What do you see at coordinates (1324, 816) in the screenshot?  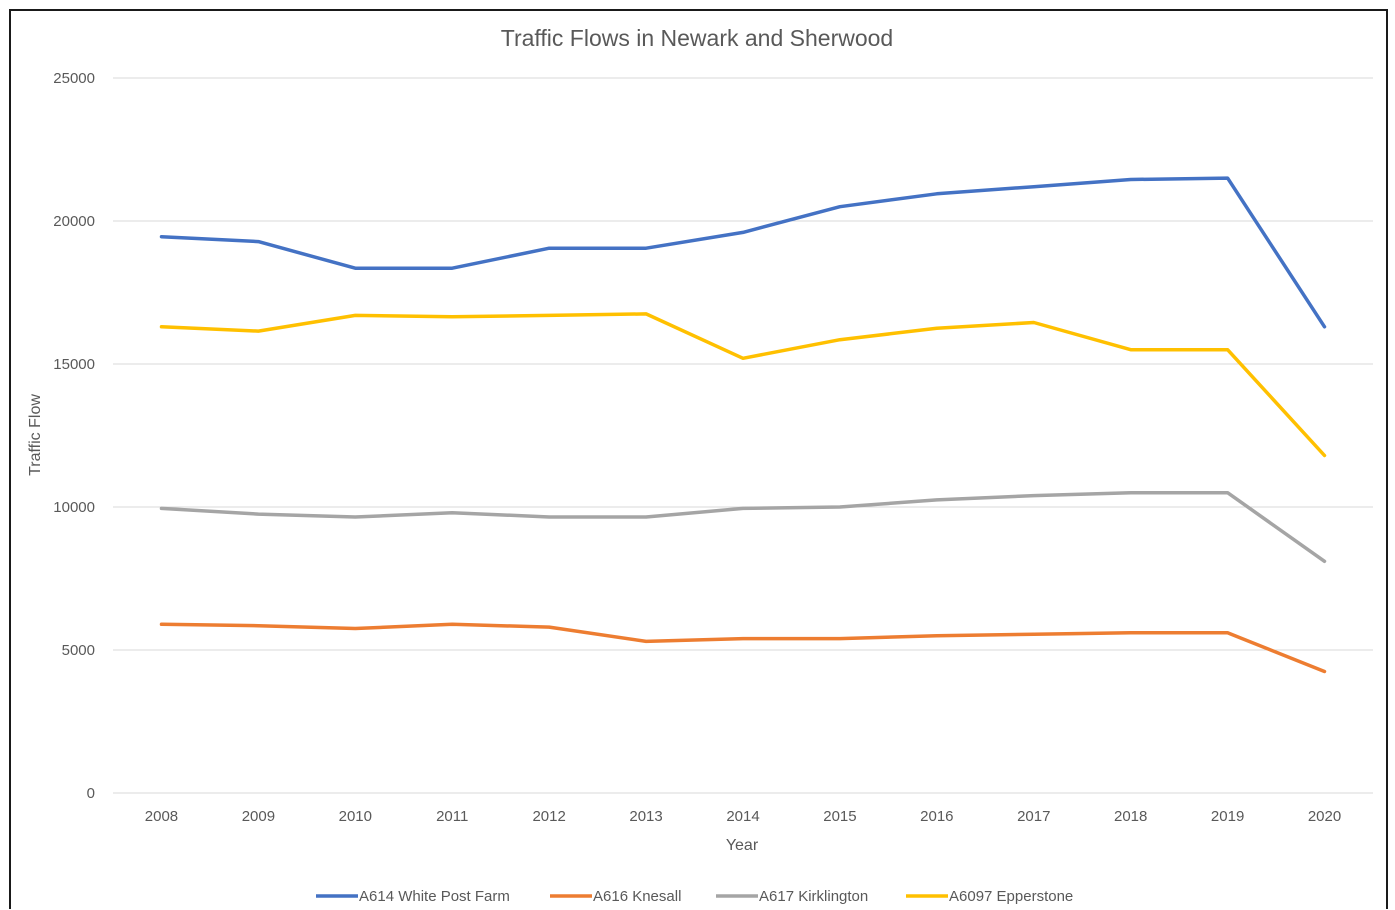 I see `x-tick-label: 2020` at bounding box center [1324, 816].